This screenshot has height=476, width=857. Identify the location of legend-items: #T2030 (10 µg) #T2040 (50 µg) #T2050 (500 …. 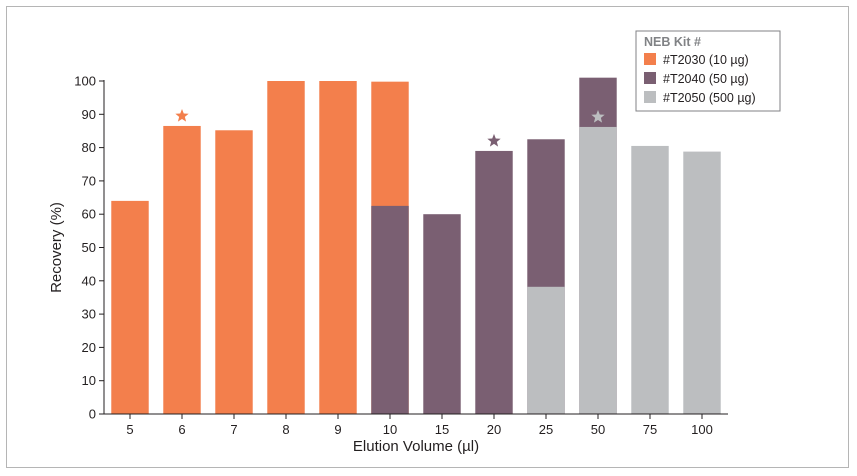
(700, 79).